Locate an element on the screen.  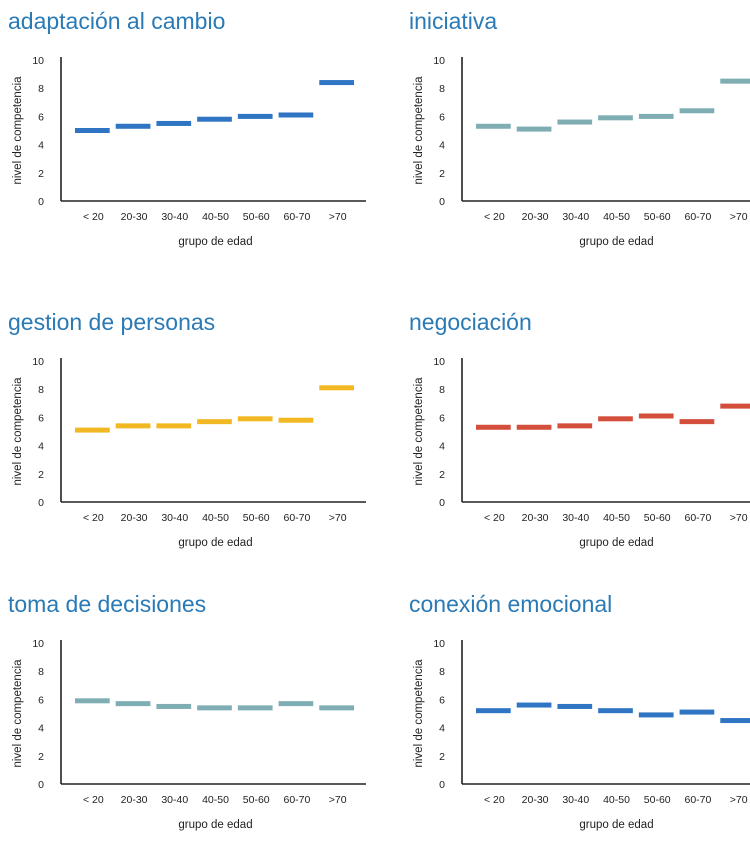
chart-title: iniciativa is located at coordinates (453, 21).